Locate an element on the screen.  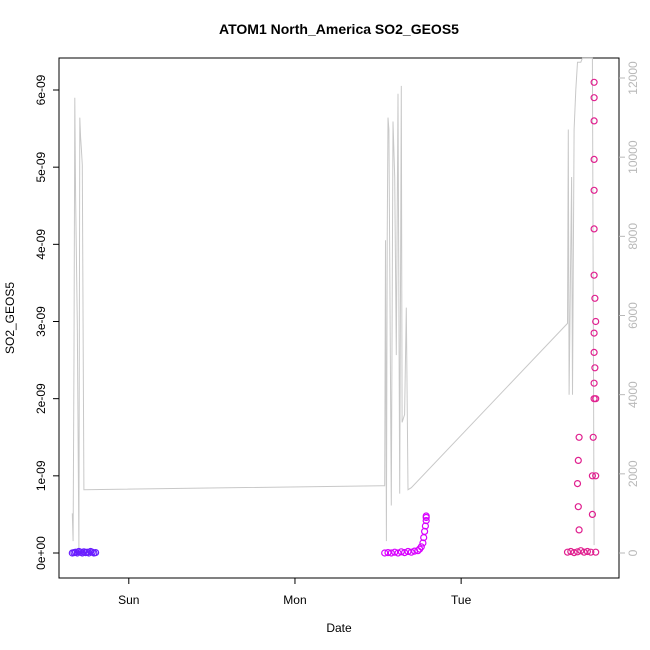
y2-tick-label: 0 is located at coordinates (633, 552).